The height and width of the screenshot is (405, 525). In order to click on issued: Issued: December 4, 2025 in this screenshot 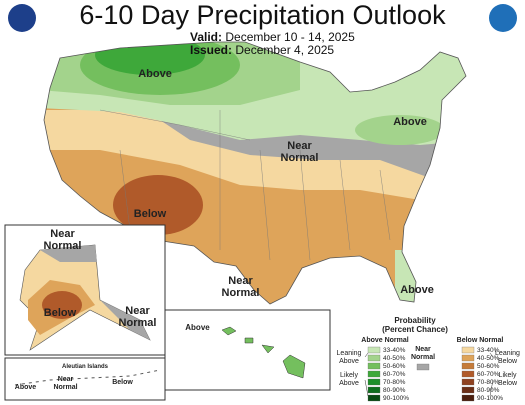, I will do `click(262, 50)`.